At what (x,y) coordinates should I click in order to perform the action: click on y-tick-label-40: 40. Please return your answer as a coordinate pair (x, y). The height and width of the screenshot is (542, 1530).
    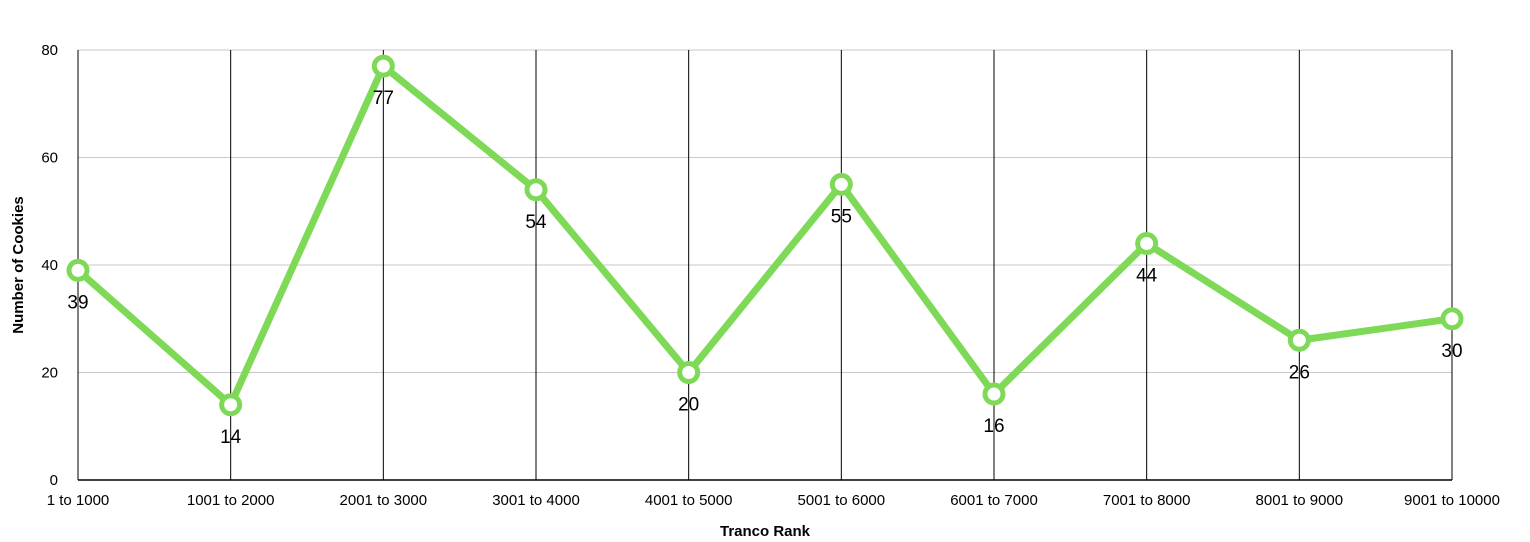
    Looking at the image, I should click on (49, 265).